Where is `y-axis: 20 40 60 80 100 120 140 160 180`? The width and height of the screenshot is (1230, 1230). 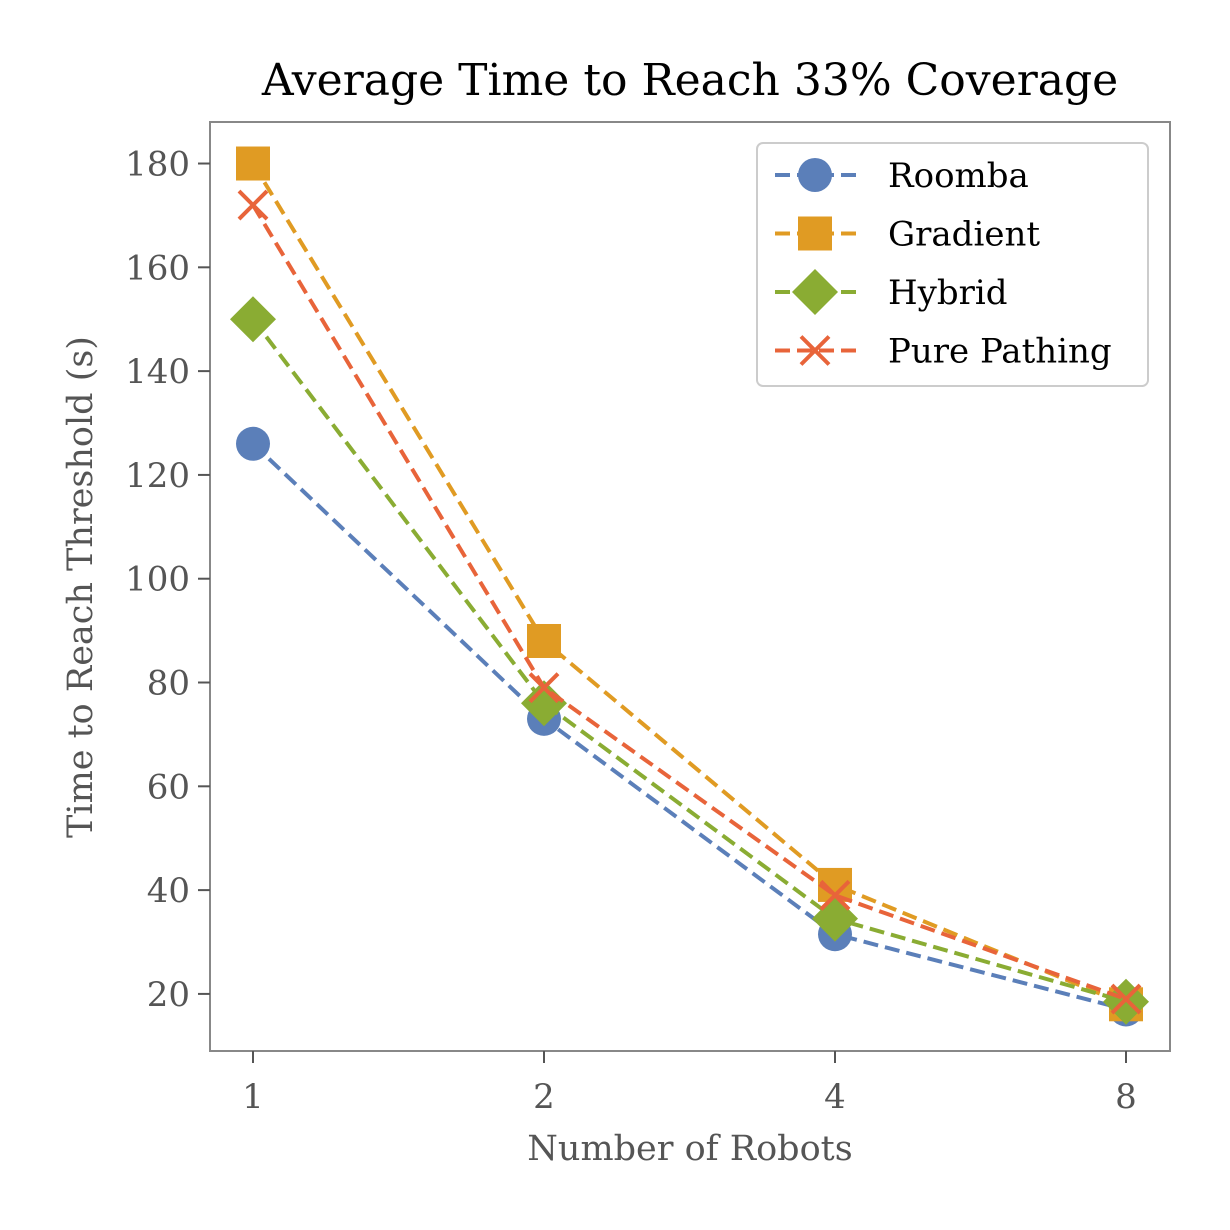 y-axis: 20 40 60 80 100 120 140 160 180 is located at coordinates (167, 580).